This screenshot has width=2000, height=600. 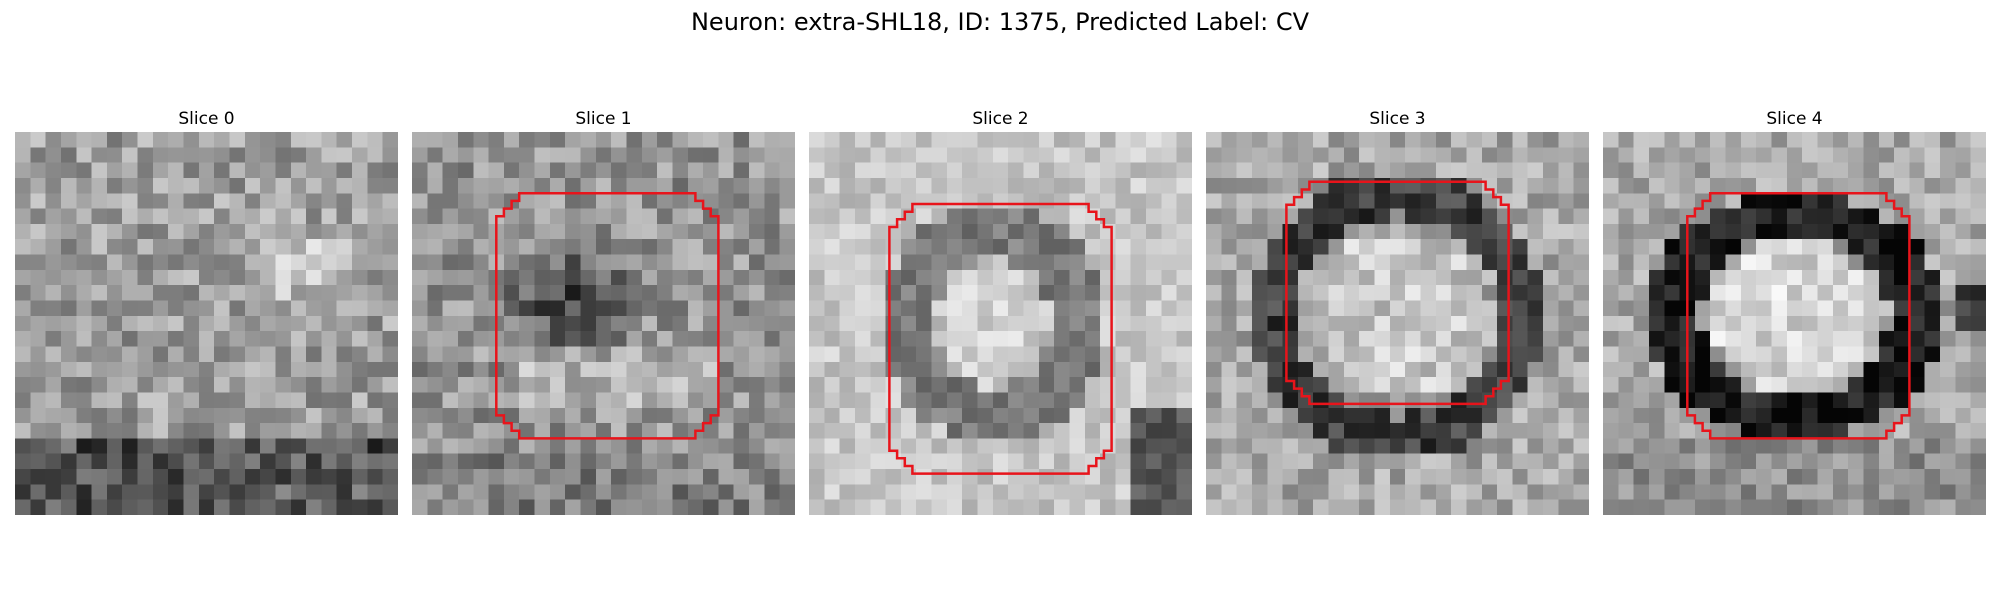 What do you see at coordinates (603, 119) in the screenshot?
I see `slice-title-1: Slice 1` at bounding box center [603, 119].